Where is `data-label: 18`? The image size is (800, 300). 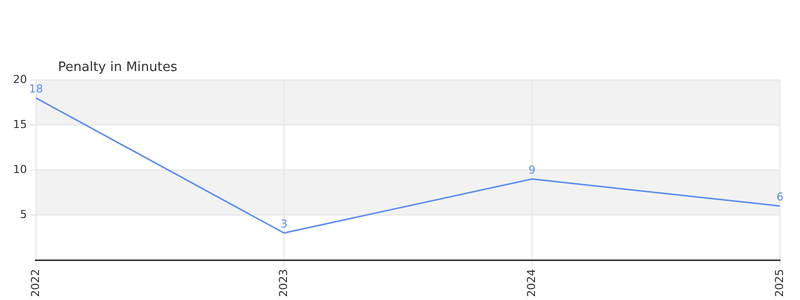 data-label: 18 is located at coordinates (35, 89).